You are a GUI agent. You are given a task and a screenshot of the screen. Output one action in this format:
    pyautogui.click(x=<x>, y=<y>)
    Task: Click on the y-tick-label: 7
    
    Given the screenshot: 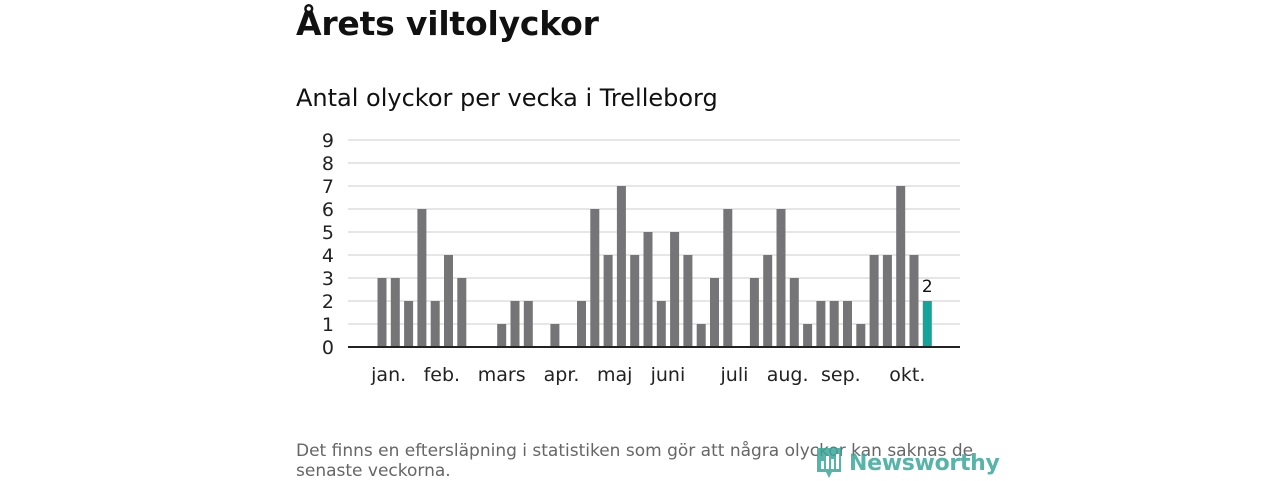 What is the action you would take?
    pyautogui.click(x=328, y=187)
    